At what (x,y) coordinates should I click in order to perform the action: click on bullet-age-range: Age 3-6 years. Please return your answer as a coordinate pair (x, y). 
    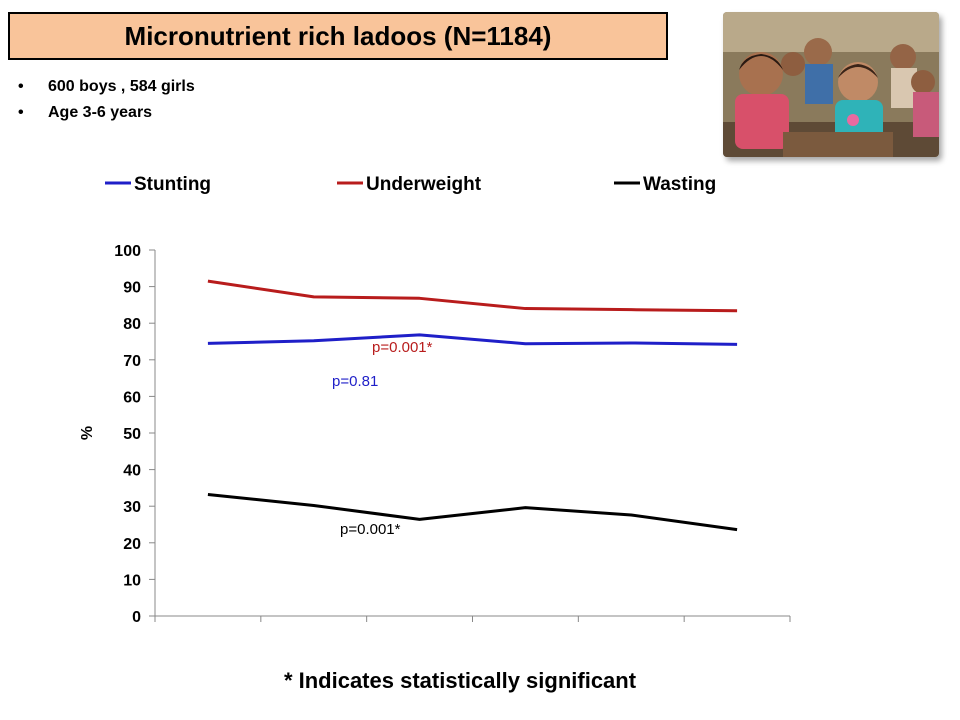
    Looking at the image, I should click on (106, 113).